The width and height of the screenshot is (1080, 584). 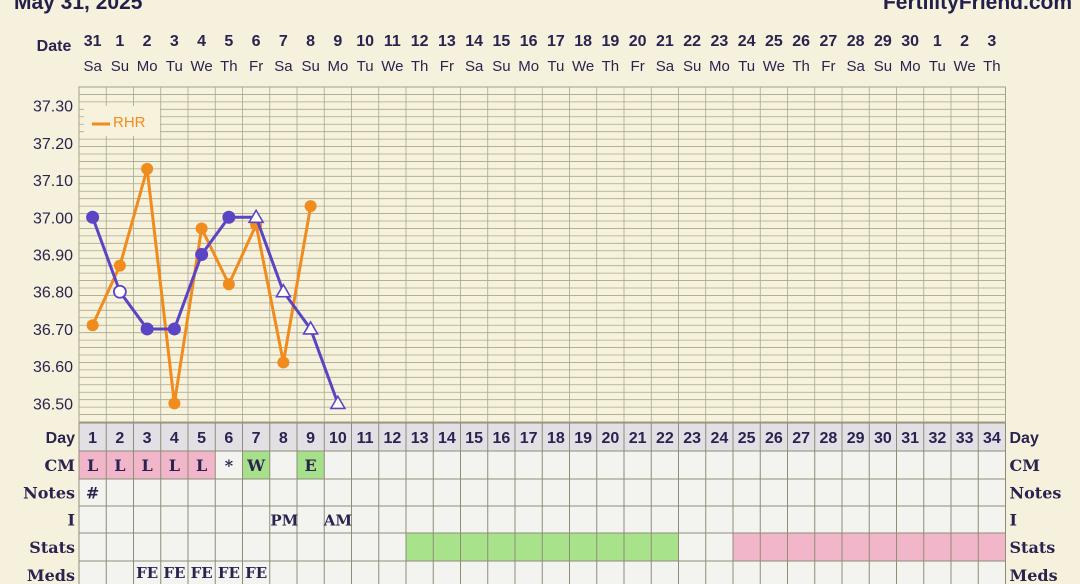 I want to click on day-number: 15, so click(x=474, y=438).